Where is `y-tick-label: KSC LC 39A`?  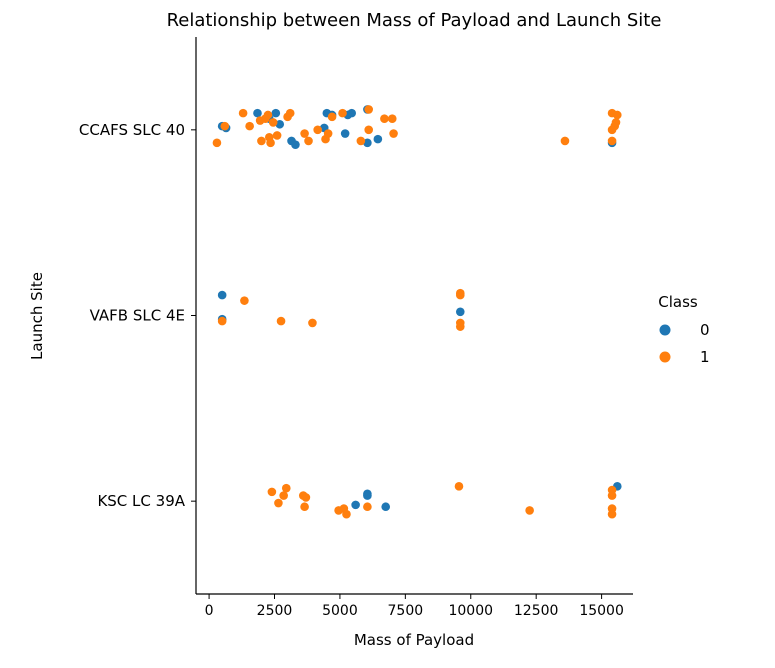 y-tick-label: KSC LC 39A is located at coordinates (141, 501).